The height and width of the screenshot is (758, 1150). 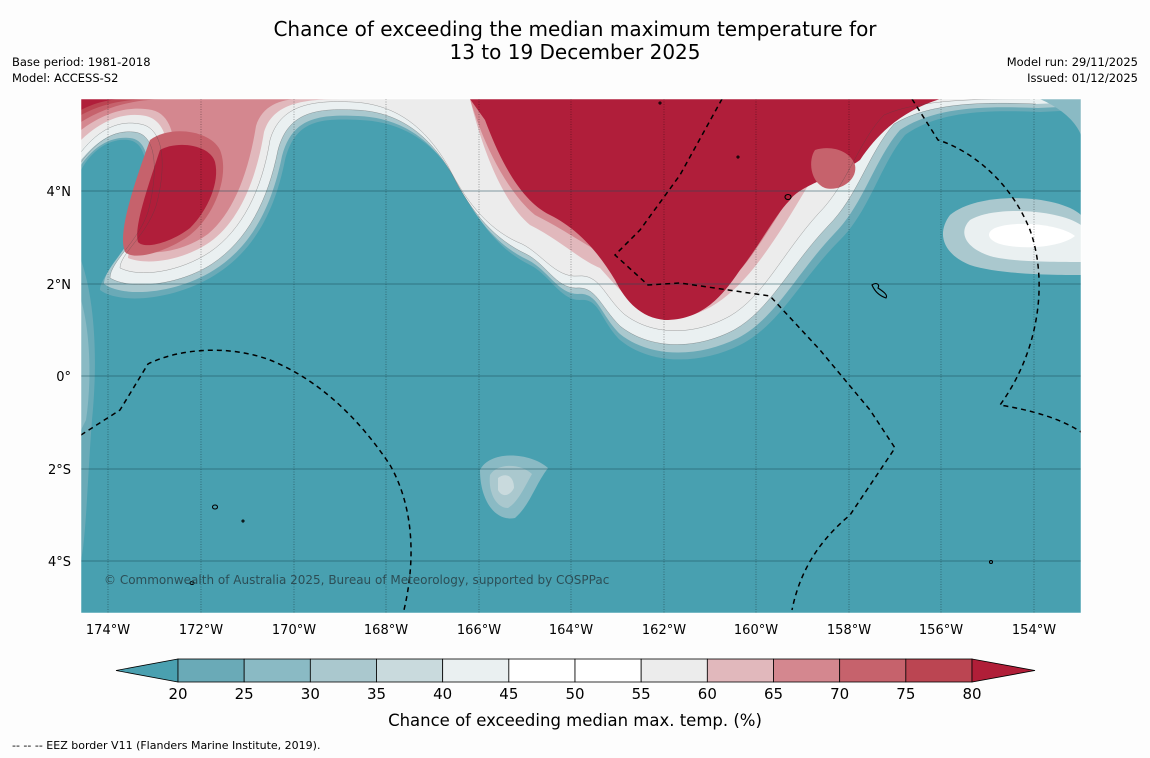 I want to click on lon-label: 168°W, so click(x=386, y=630).